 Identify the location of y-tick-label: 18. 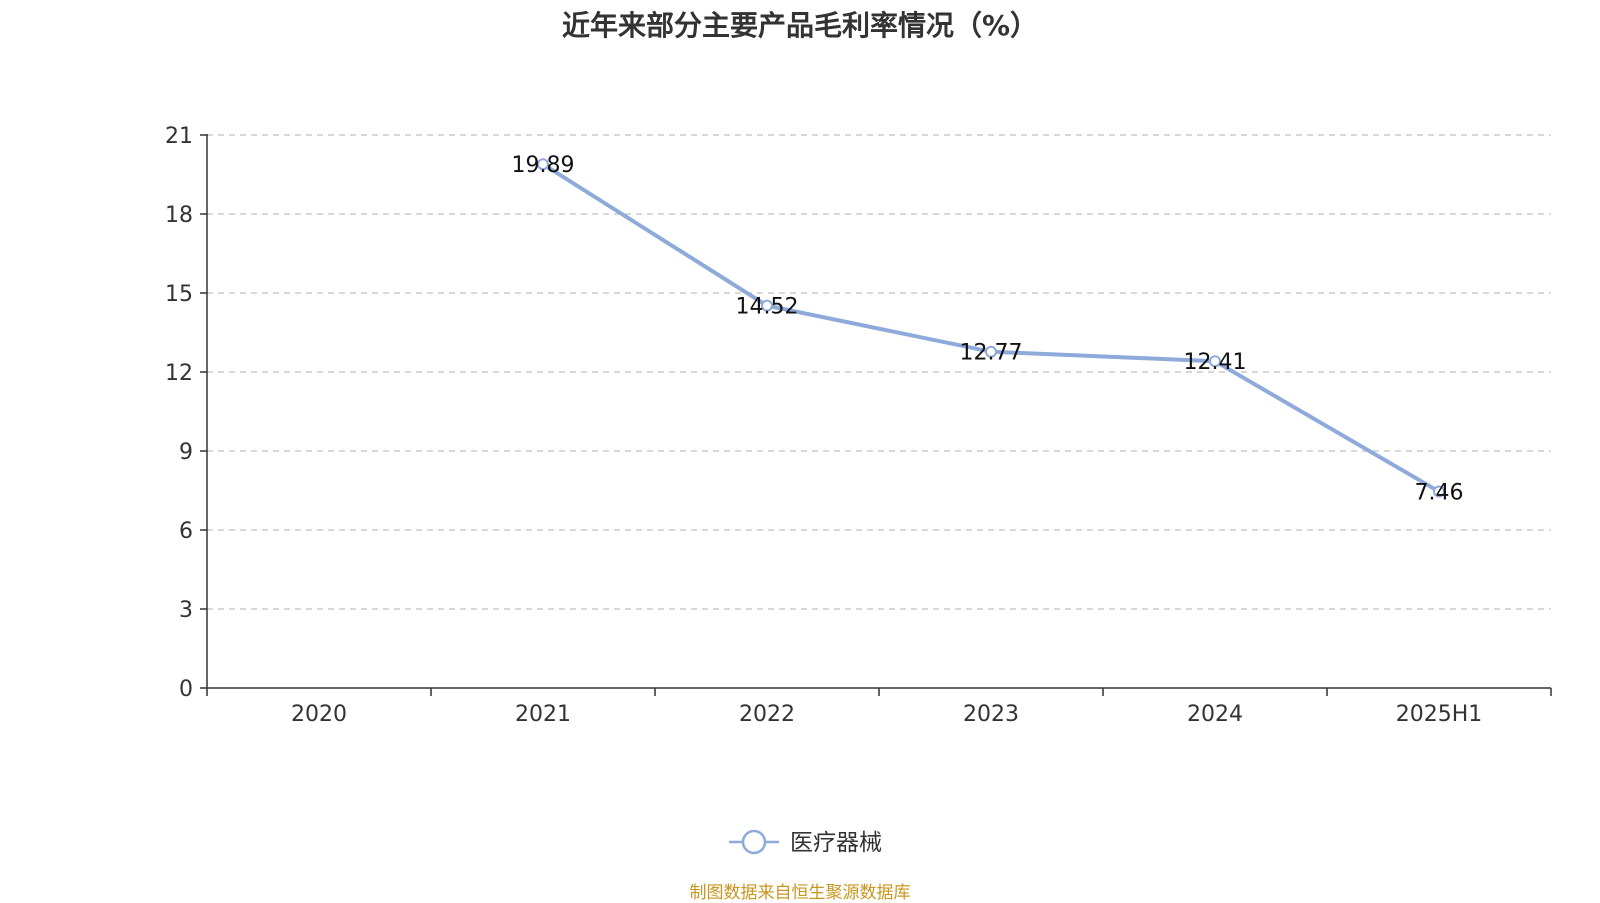
(179, 215).